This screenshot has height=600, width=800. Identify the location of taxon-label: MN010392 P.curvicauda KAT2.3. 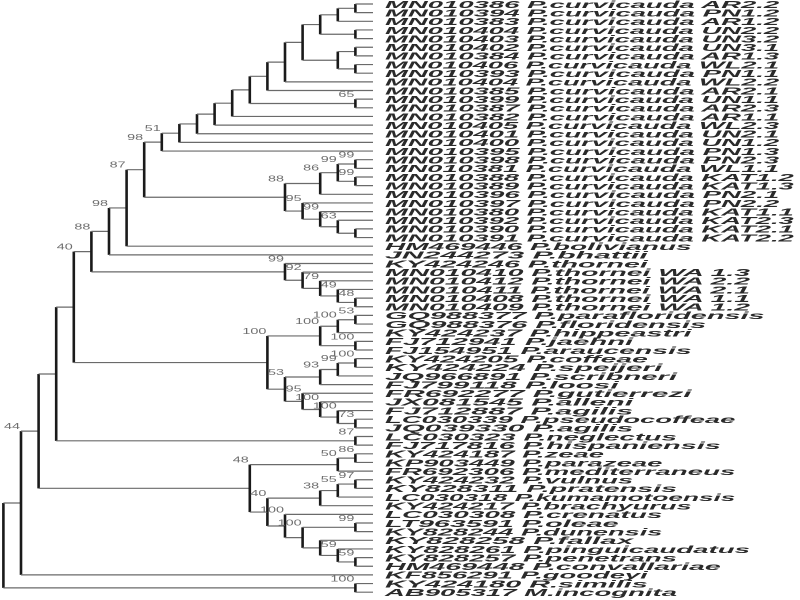
(589, 221).